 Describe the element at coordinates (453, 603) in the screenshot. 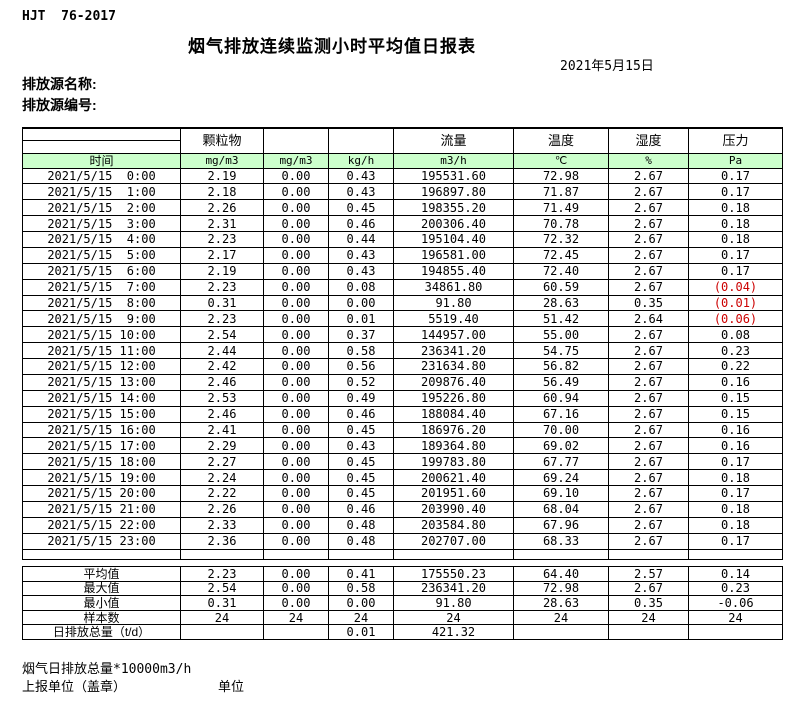

I see `summary-value-cell: 91.80` at that location.